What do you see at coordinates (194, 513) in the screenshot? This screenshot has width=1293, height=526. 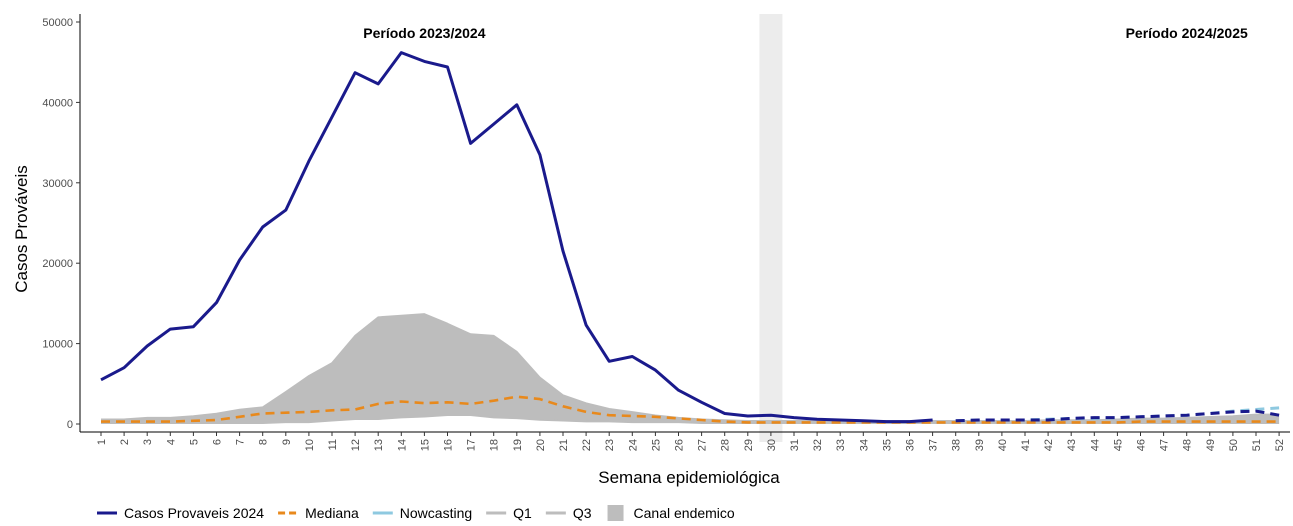 I see `legend-label-casos-provaveis-2024: Casos Provaveis 2024` at bounding box center [194, 513].